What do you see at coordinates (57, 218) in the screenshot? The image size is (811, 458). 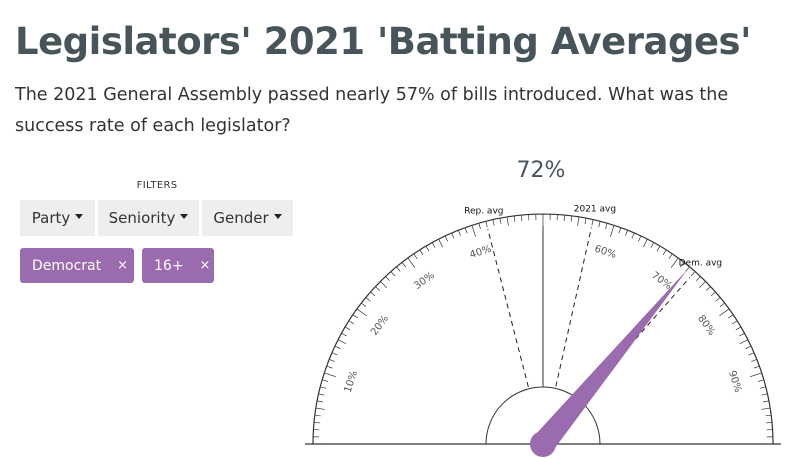 I see `party-dropdown: Party` at bounding box center [57, 218].